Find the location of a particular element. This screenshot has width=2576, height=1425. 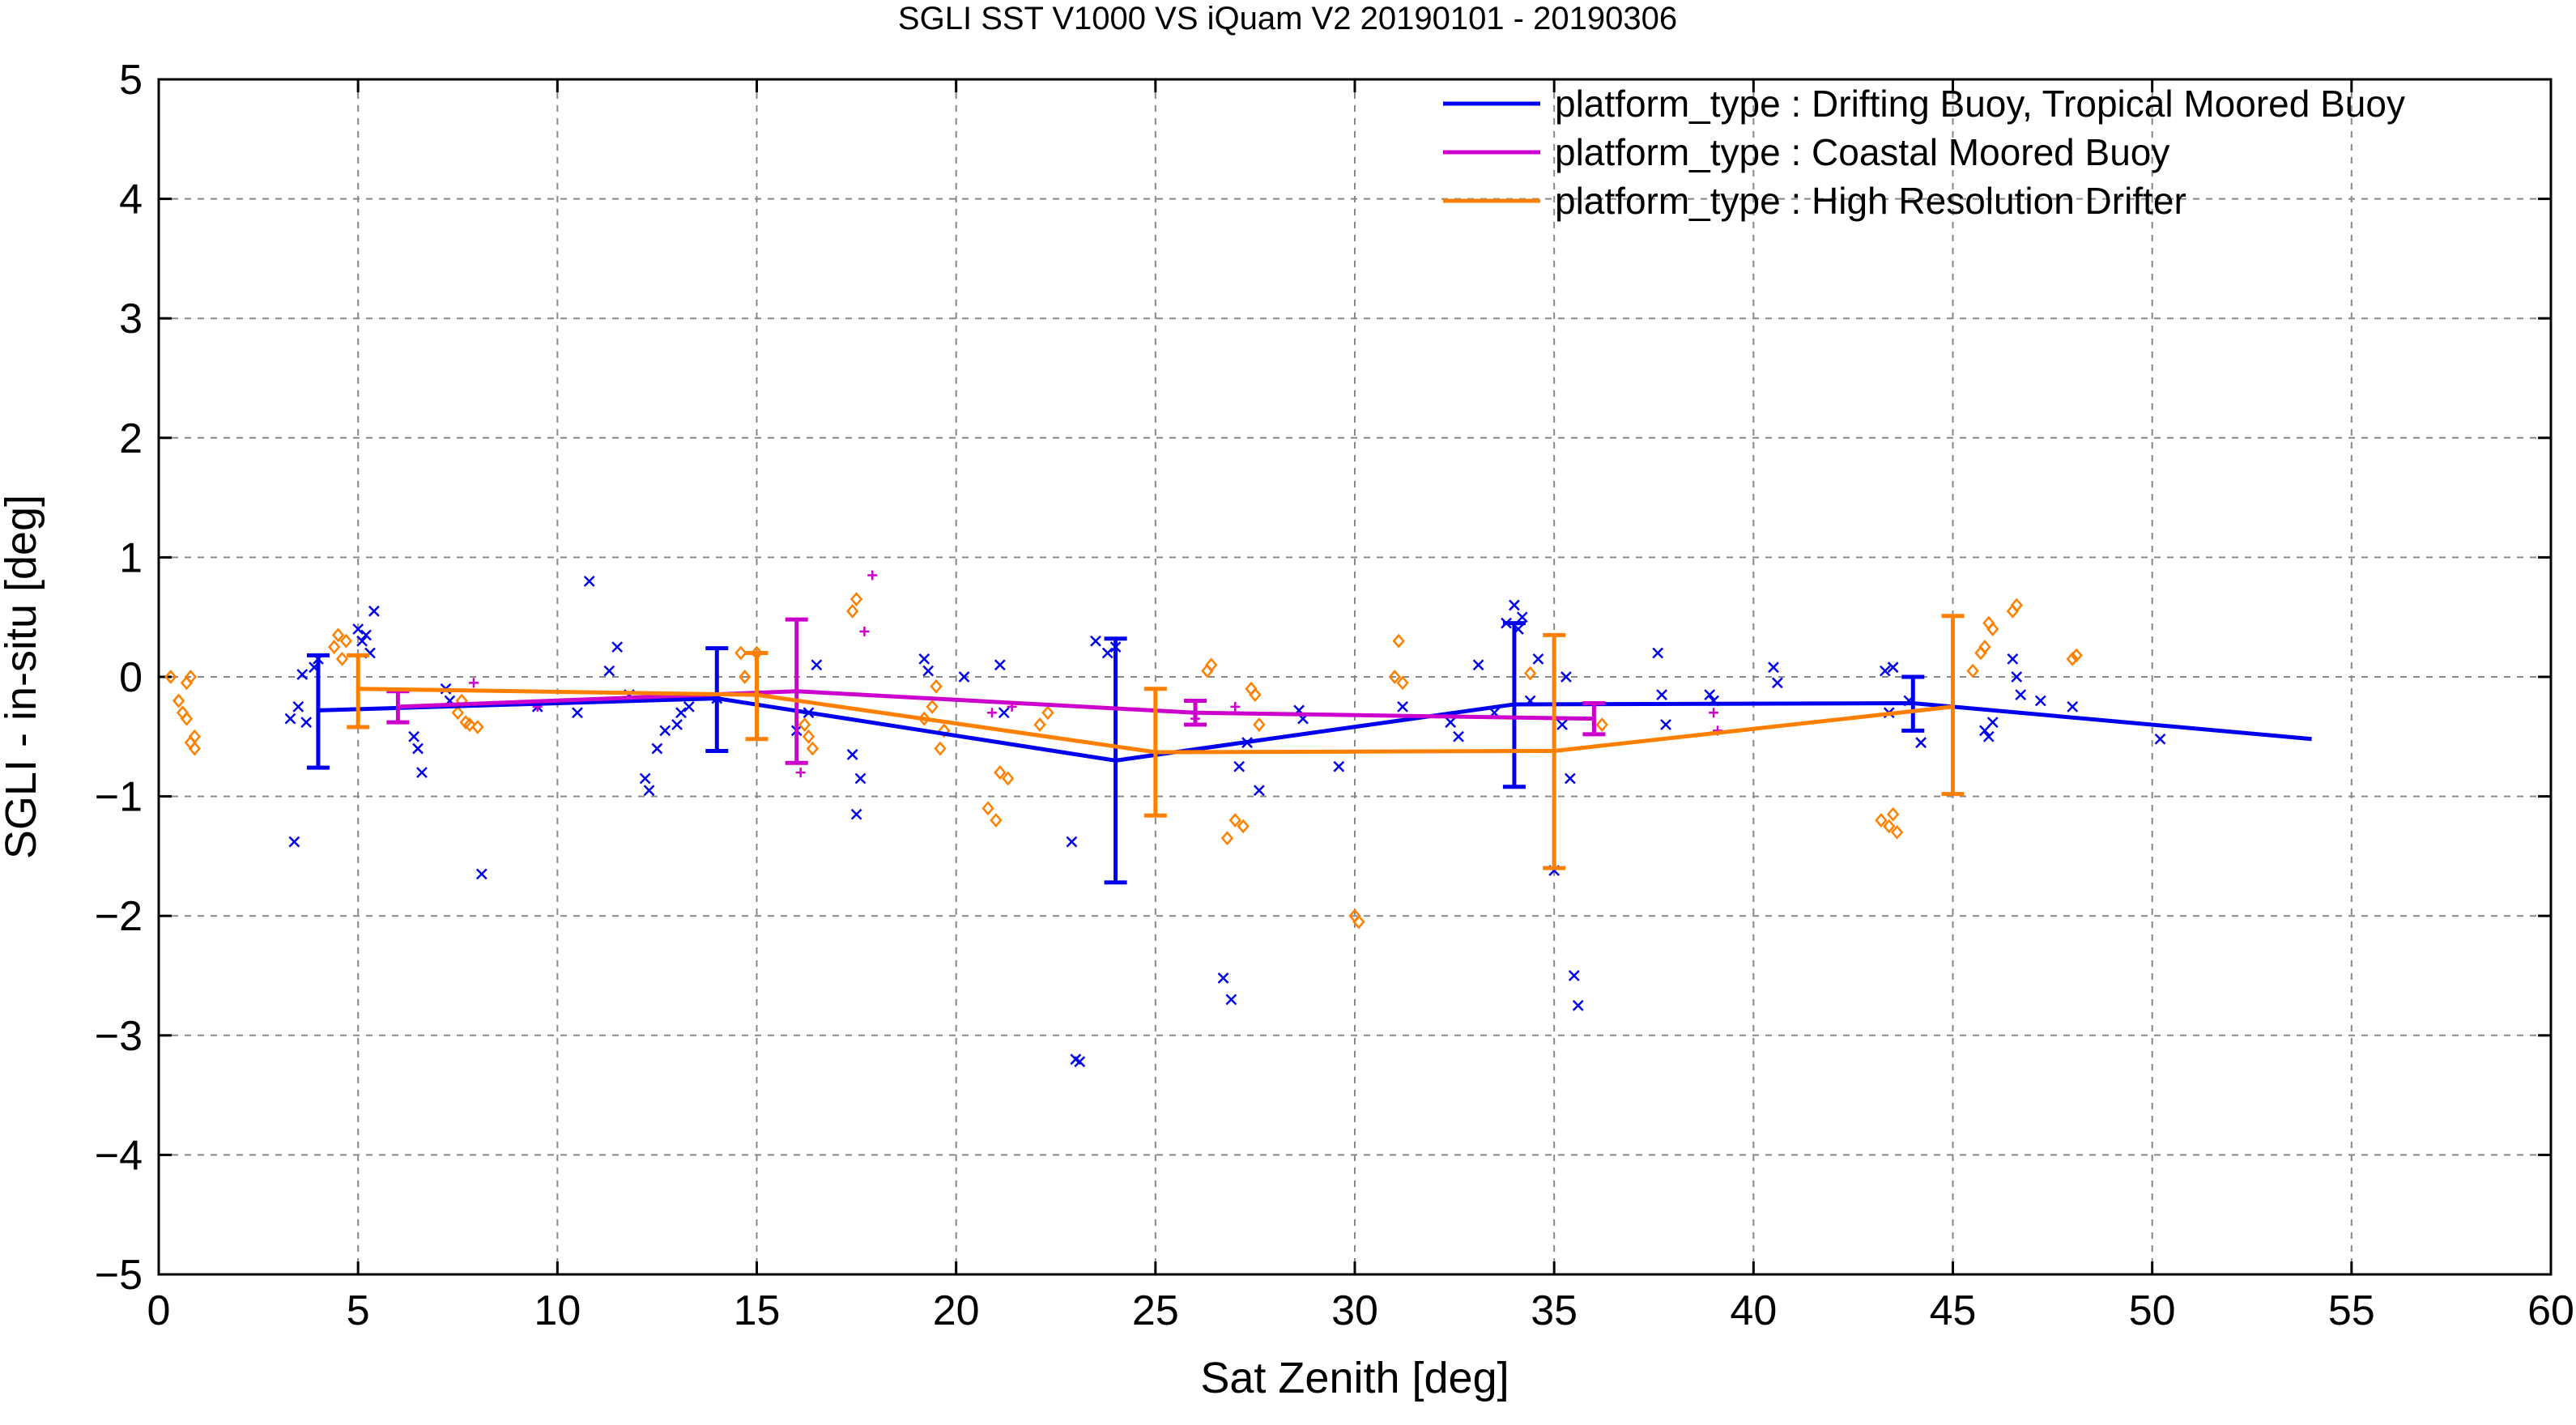

x-tick-label: 35 is located at coordinates (1554, 1311).